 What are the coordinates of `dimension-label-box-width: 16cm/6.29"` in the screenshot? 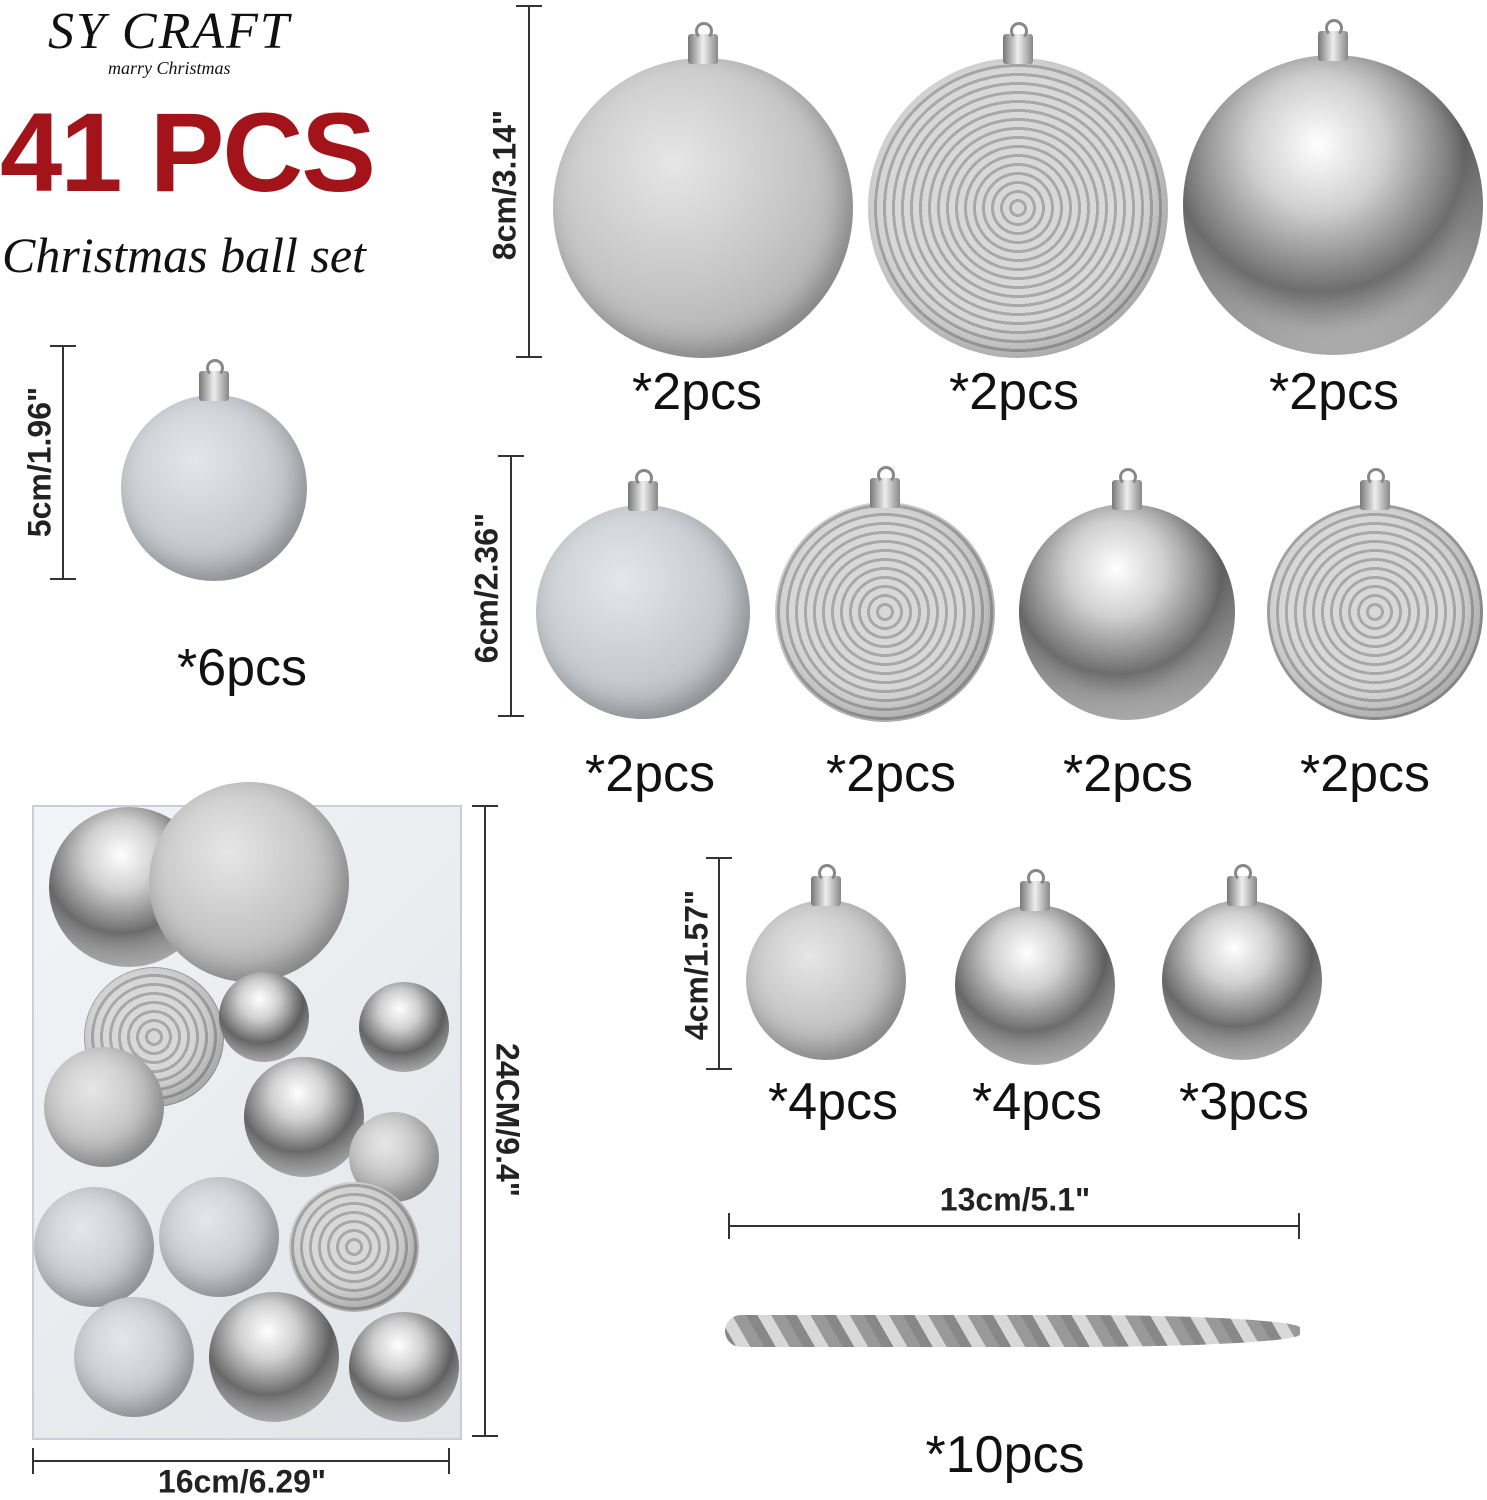 It's located at (242, 1481).